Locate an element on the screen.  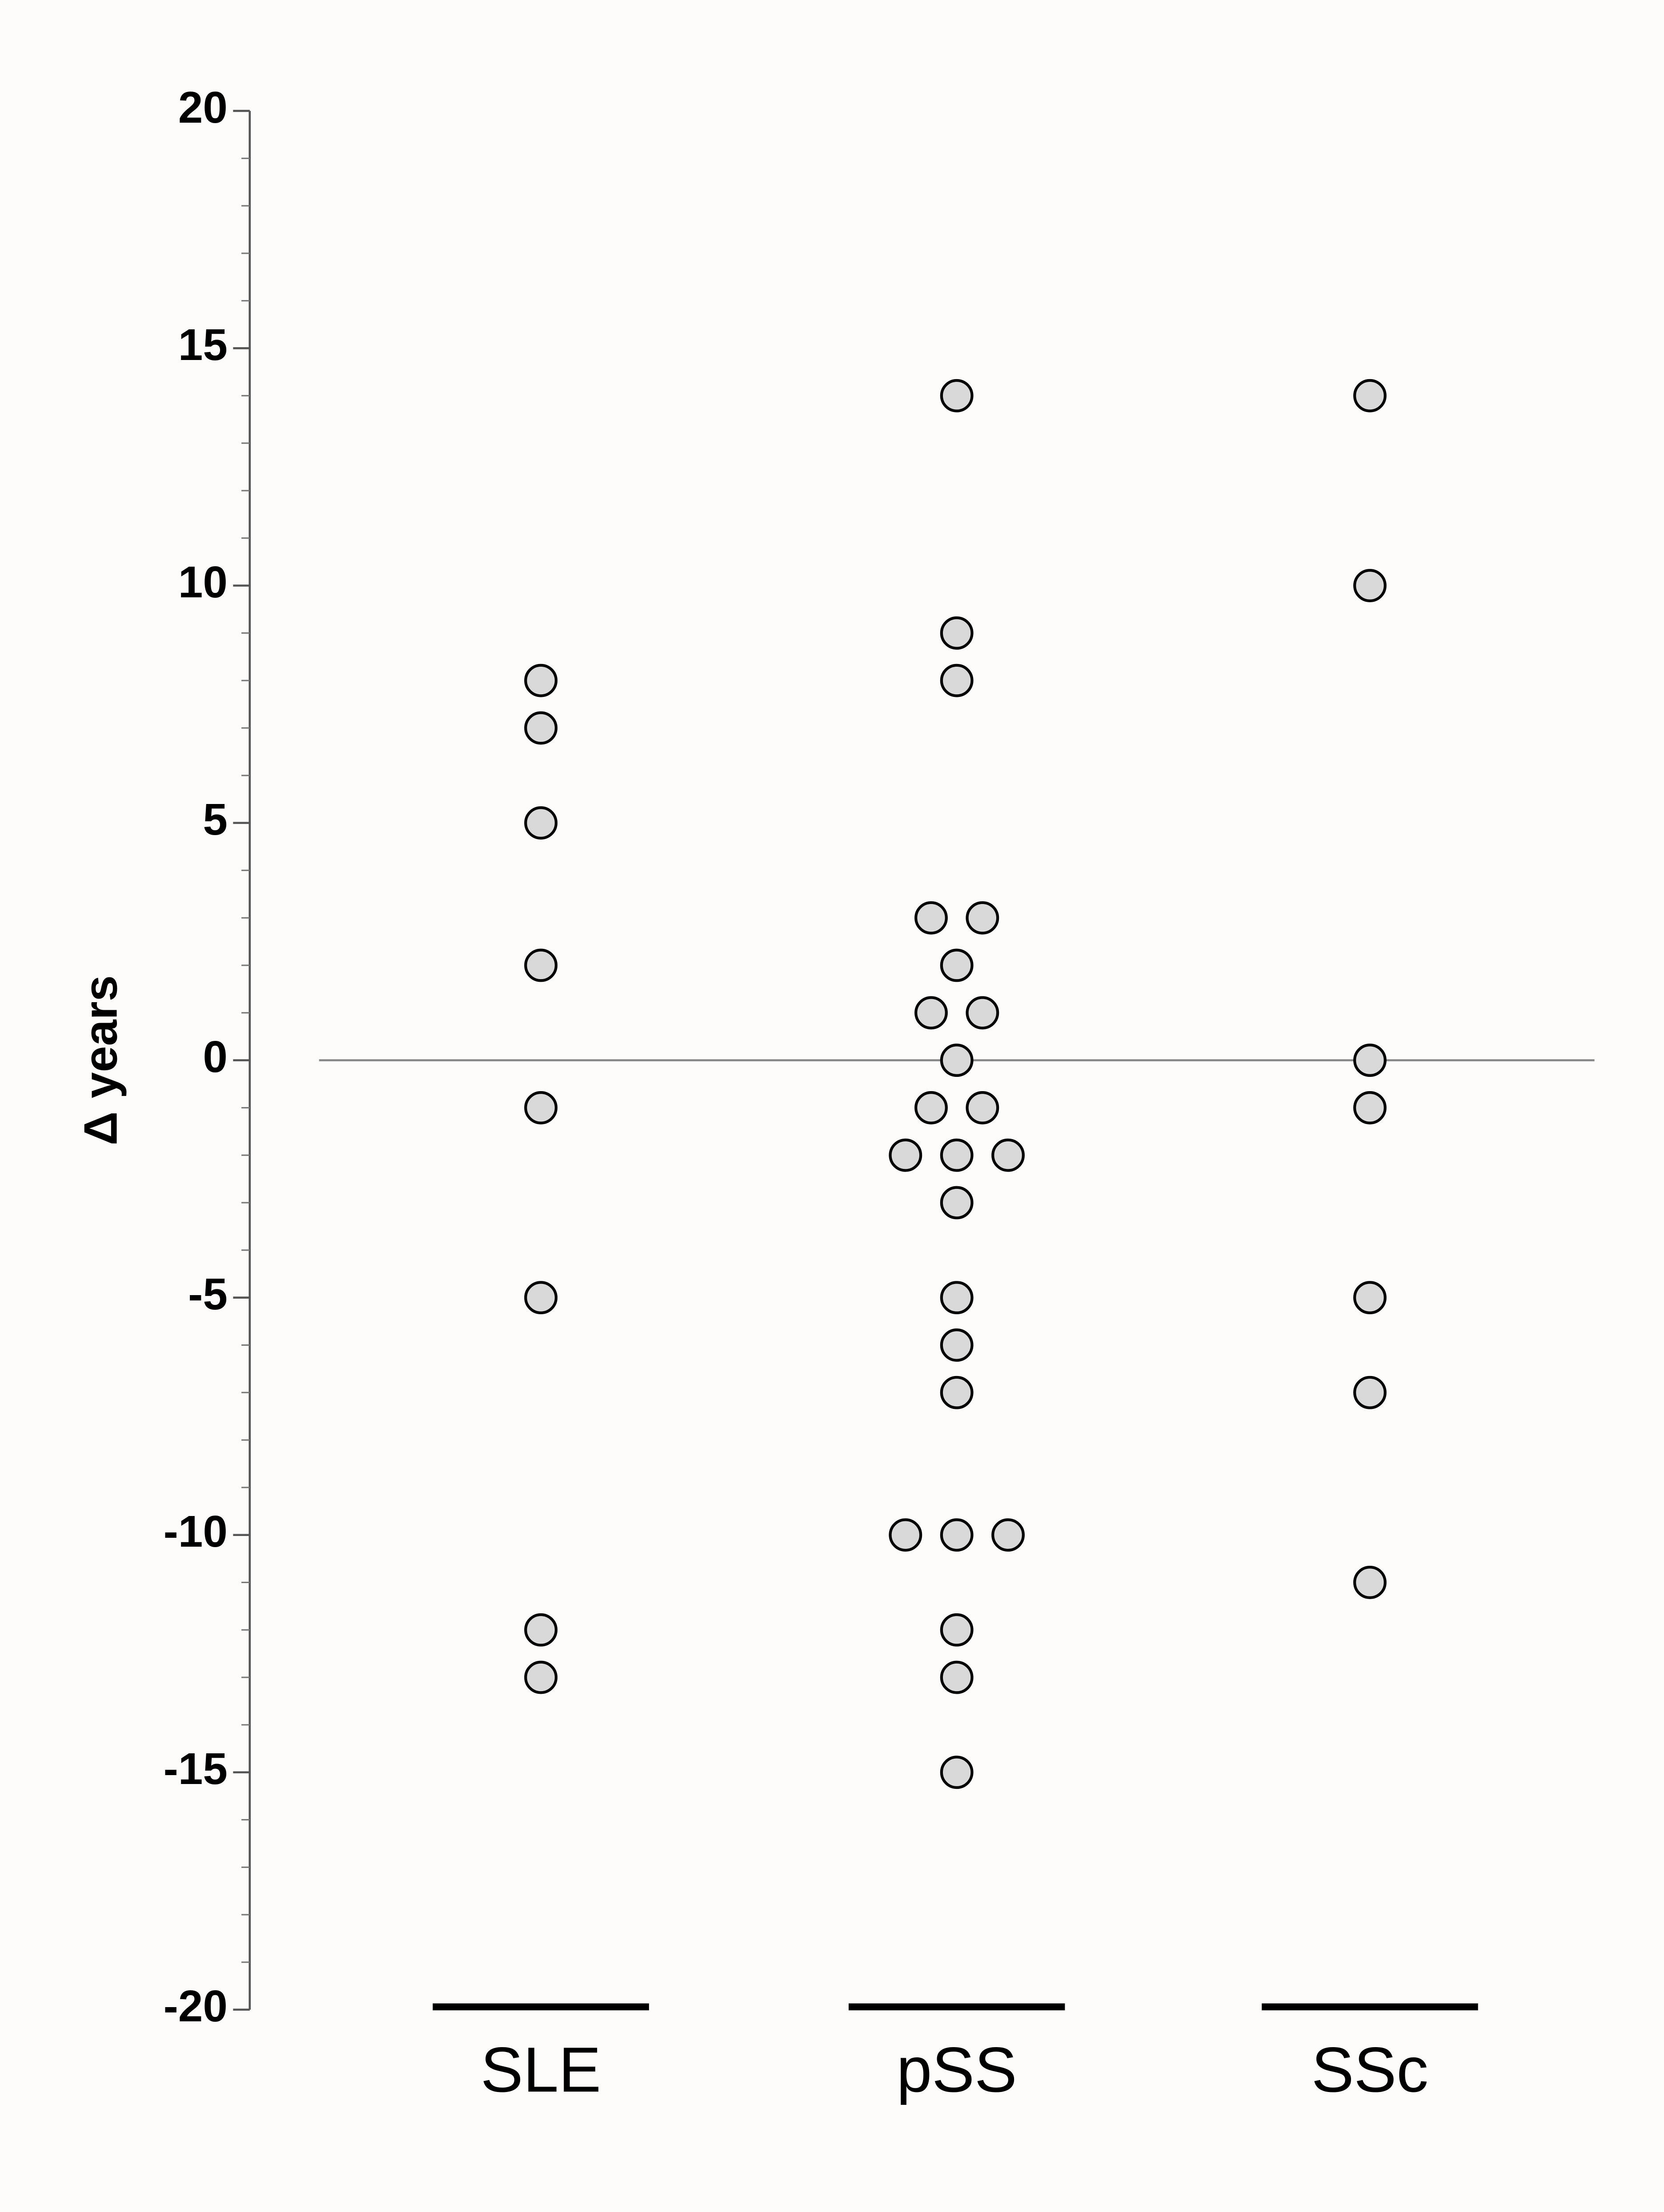
y-tick-label: 5 is located at coordinates (215, 819).